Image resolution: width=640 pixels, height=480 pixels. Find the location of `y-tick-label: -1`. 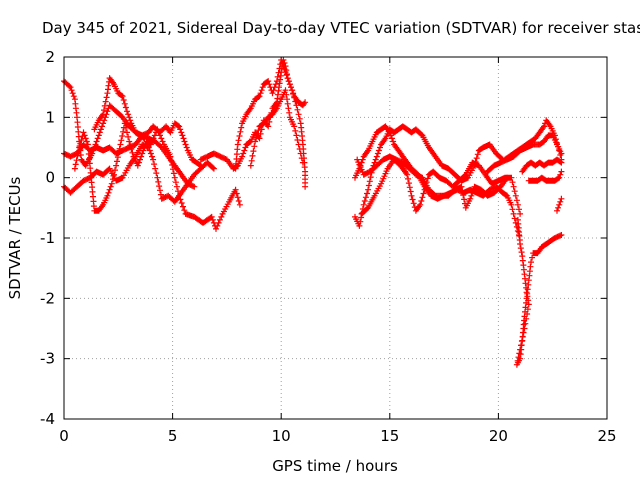

y-tick-label: -1 is located at coordinates (47, 238).